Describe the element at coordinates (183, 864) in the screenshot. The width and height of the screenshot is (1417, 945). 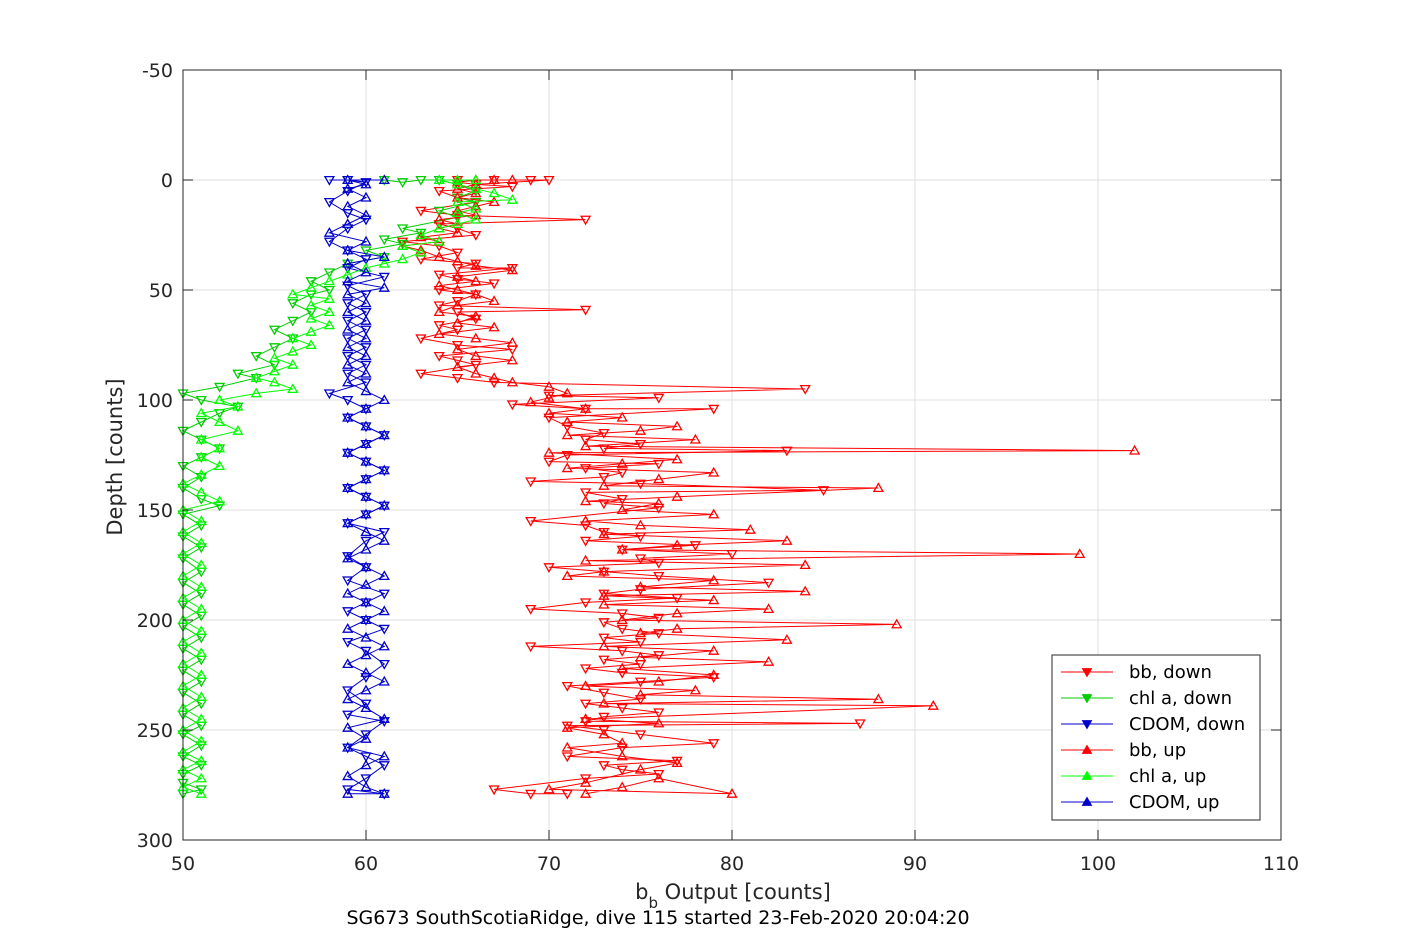
I see `x-tick-label: 50` at that location.